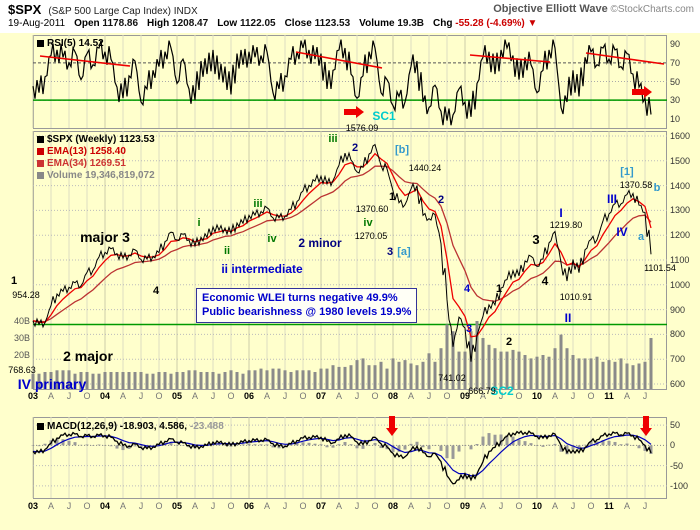 This screenshot has height=530, width=700. What do you see at coordinates (117, 426) in the screenshot?
I see `macd-label: MACD(12,26,9) -18.903, 4.586,` at bounding box center [117, 426].